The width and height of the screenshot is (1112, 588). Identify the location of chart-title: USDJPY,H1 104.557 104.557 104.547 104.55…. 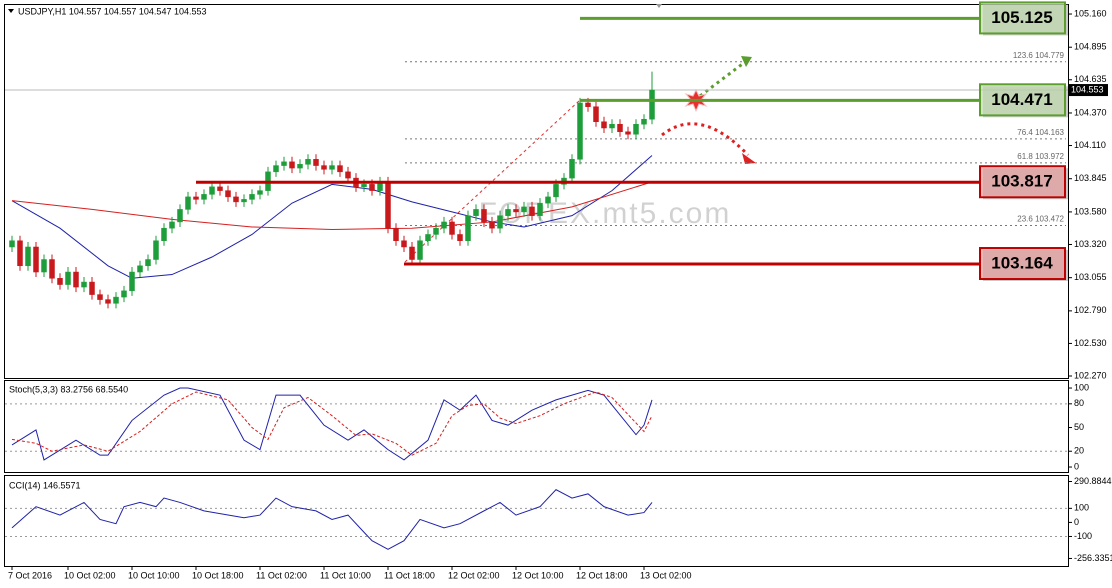
(112, 11).